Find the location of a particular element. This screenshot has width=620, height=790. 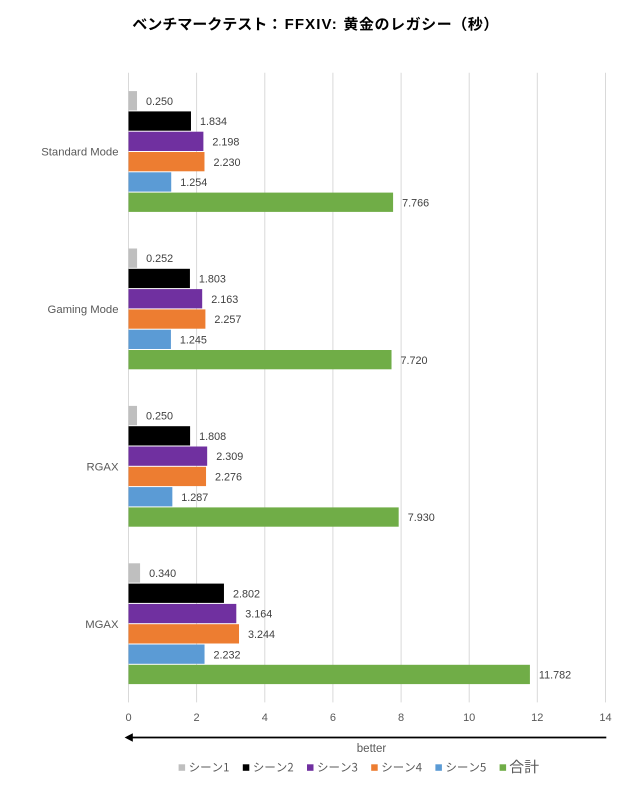

svg-text: 2.198 is located at coordinates (225, 142).